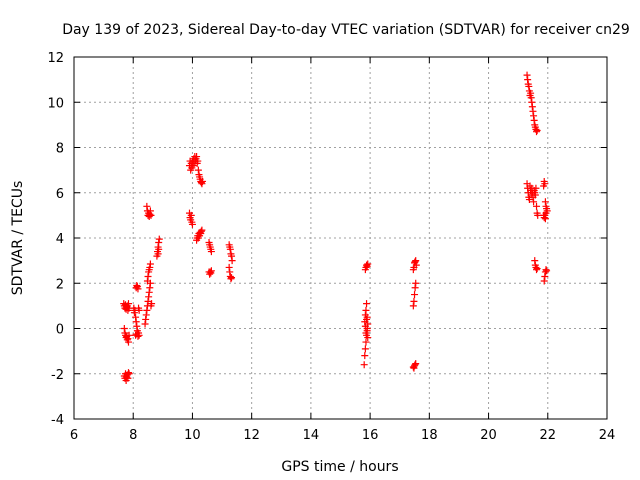 This screenshot has width=640, height=480. I want to click on y-tick-label: 2, so click(60, 284).